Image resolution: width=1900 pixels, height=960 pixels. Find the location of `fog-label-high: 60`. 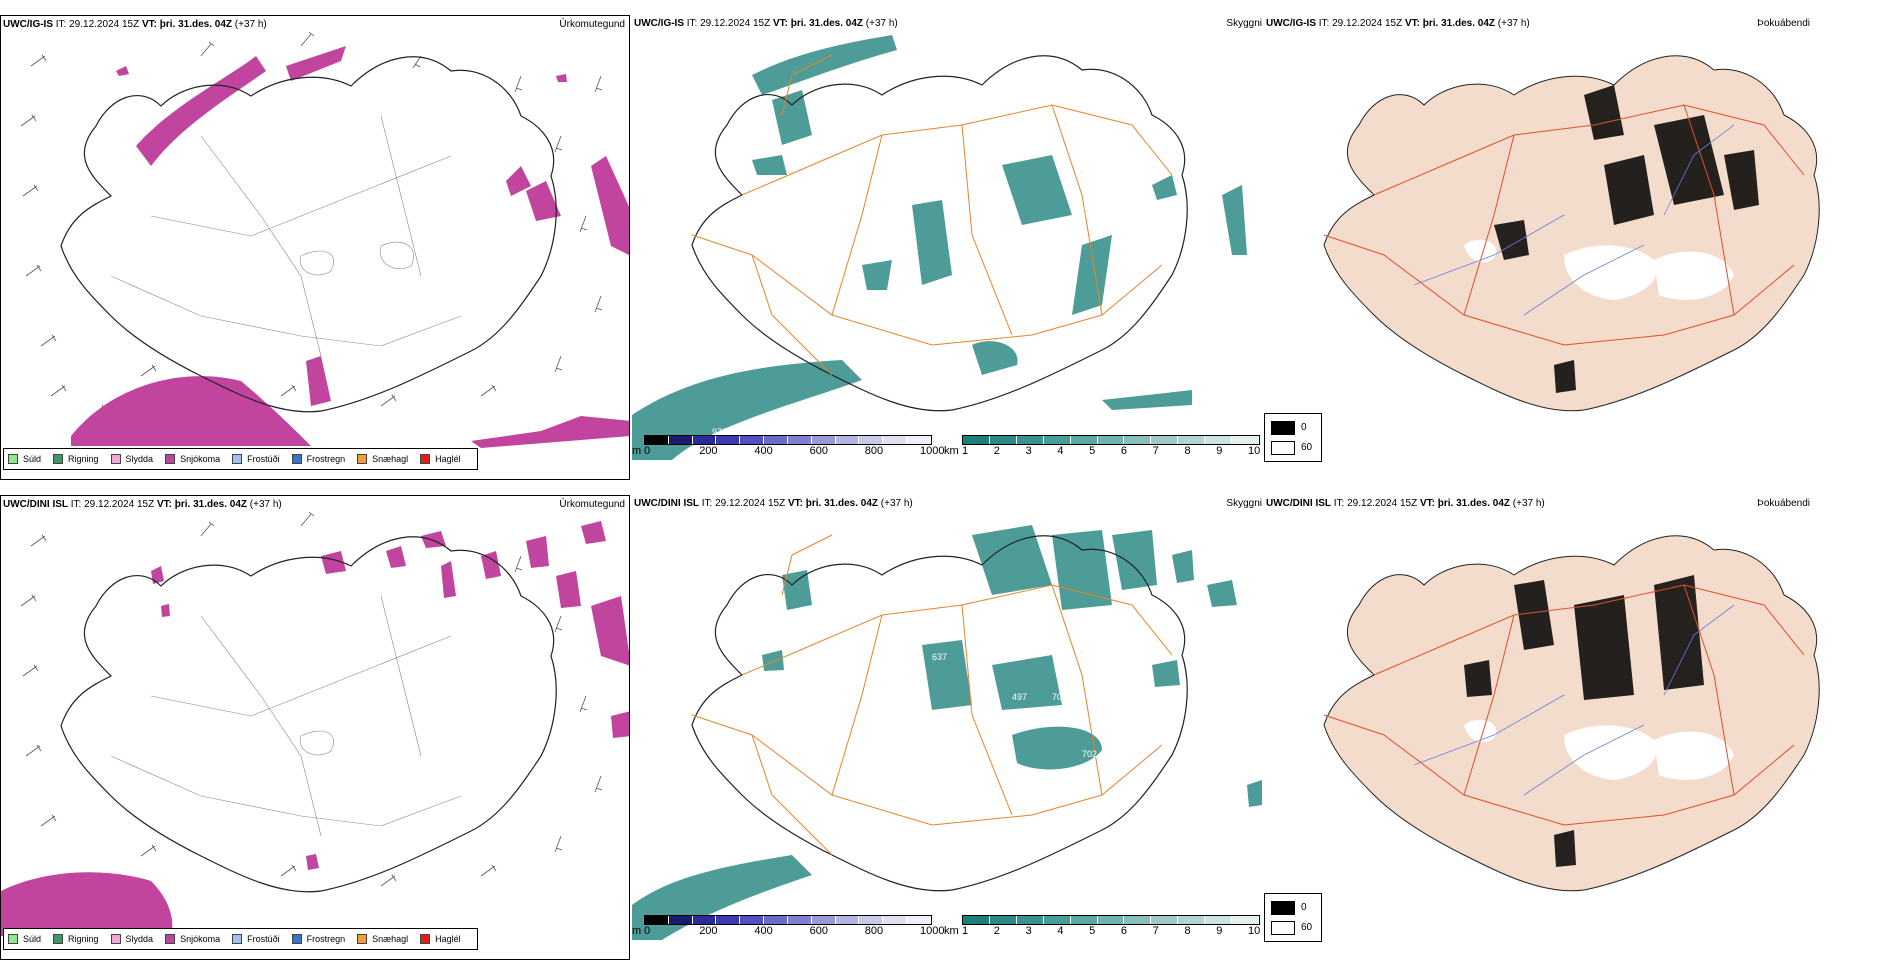

fog-label-high: 60 is located at coordinates (1307, 447).